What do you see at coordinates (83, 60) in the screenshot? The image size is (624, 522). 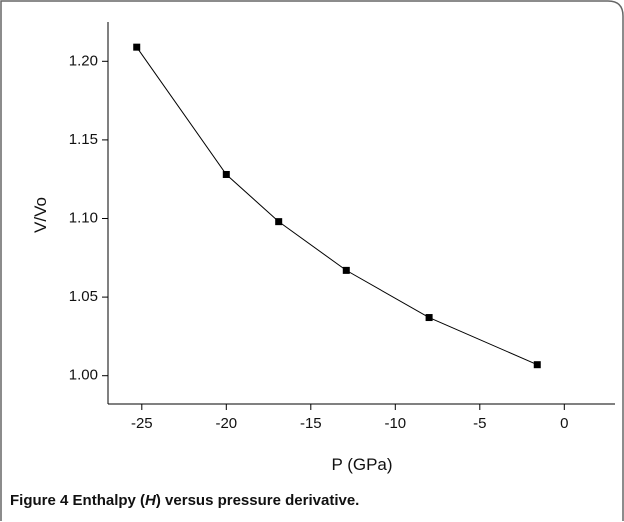 I see `y-tick-label: 1.20` at bounding box center [83, 60].